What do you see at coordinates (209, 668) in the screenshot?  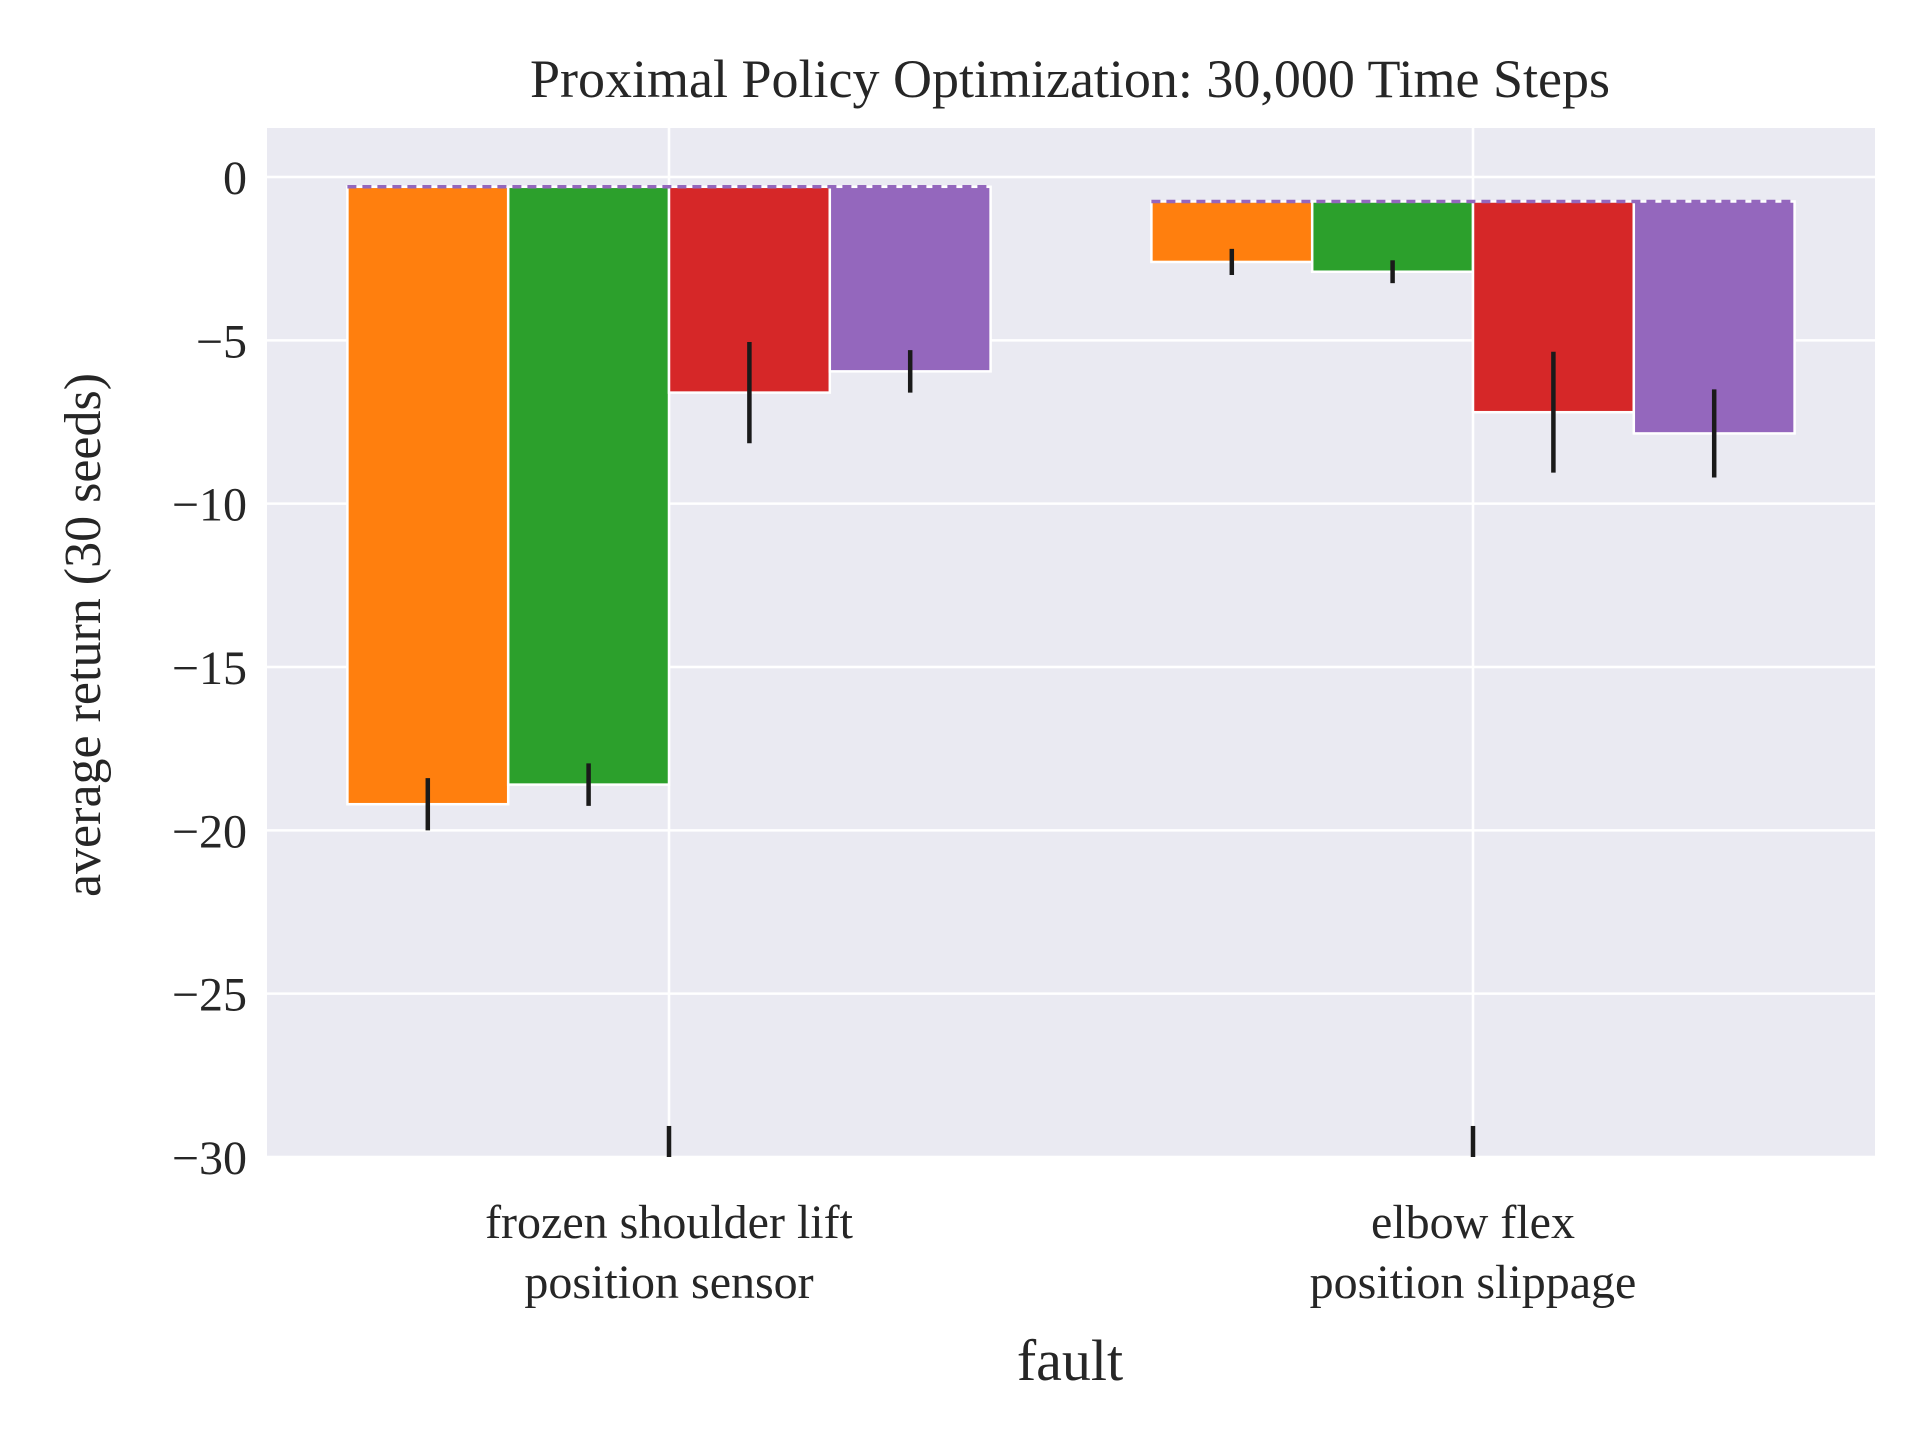 I see `y-tick-label: −15` at bounding box center [209, 668].